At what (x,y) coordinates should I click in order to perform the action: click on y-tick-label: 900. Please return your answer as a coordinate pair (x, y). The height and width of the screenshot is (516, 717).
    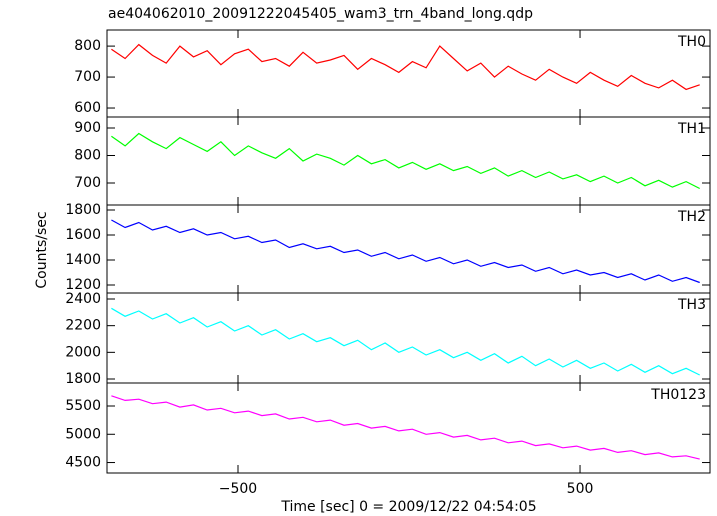
    Looking at the image, I should click on (87, 128).